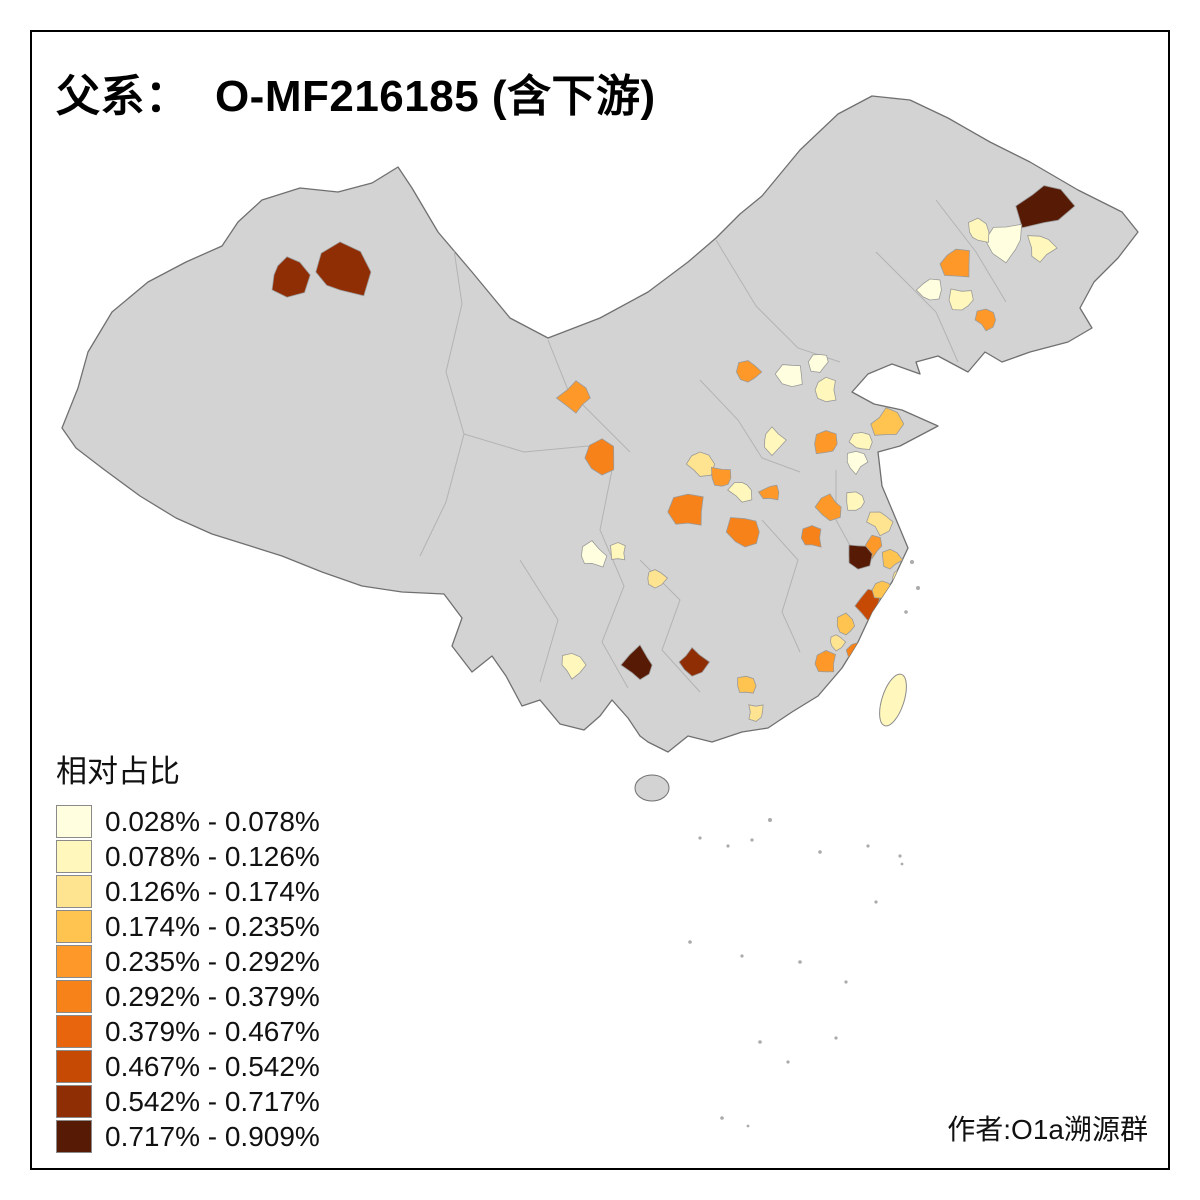  I want to click on legend-row: 0.126% - 0.174%, so click(188, 891).